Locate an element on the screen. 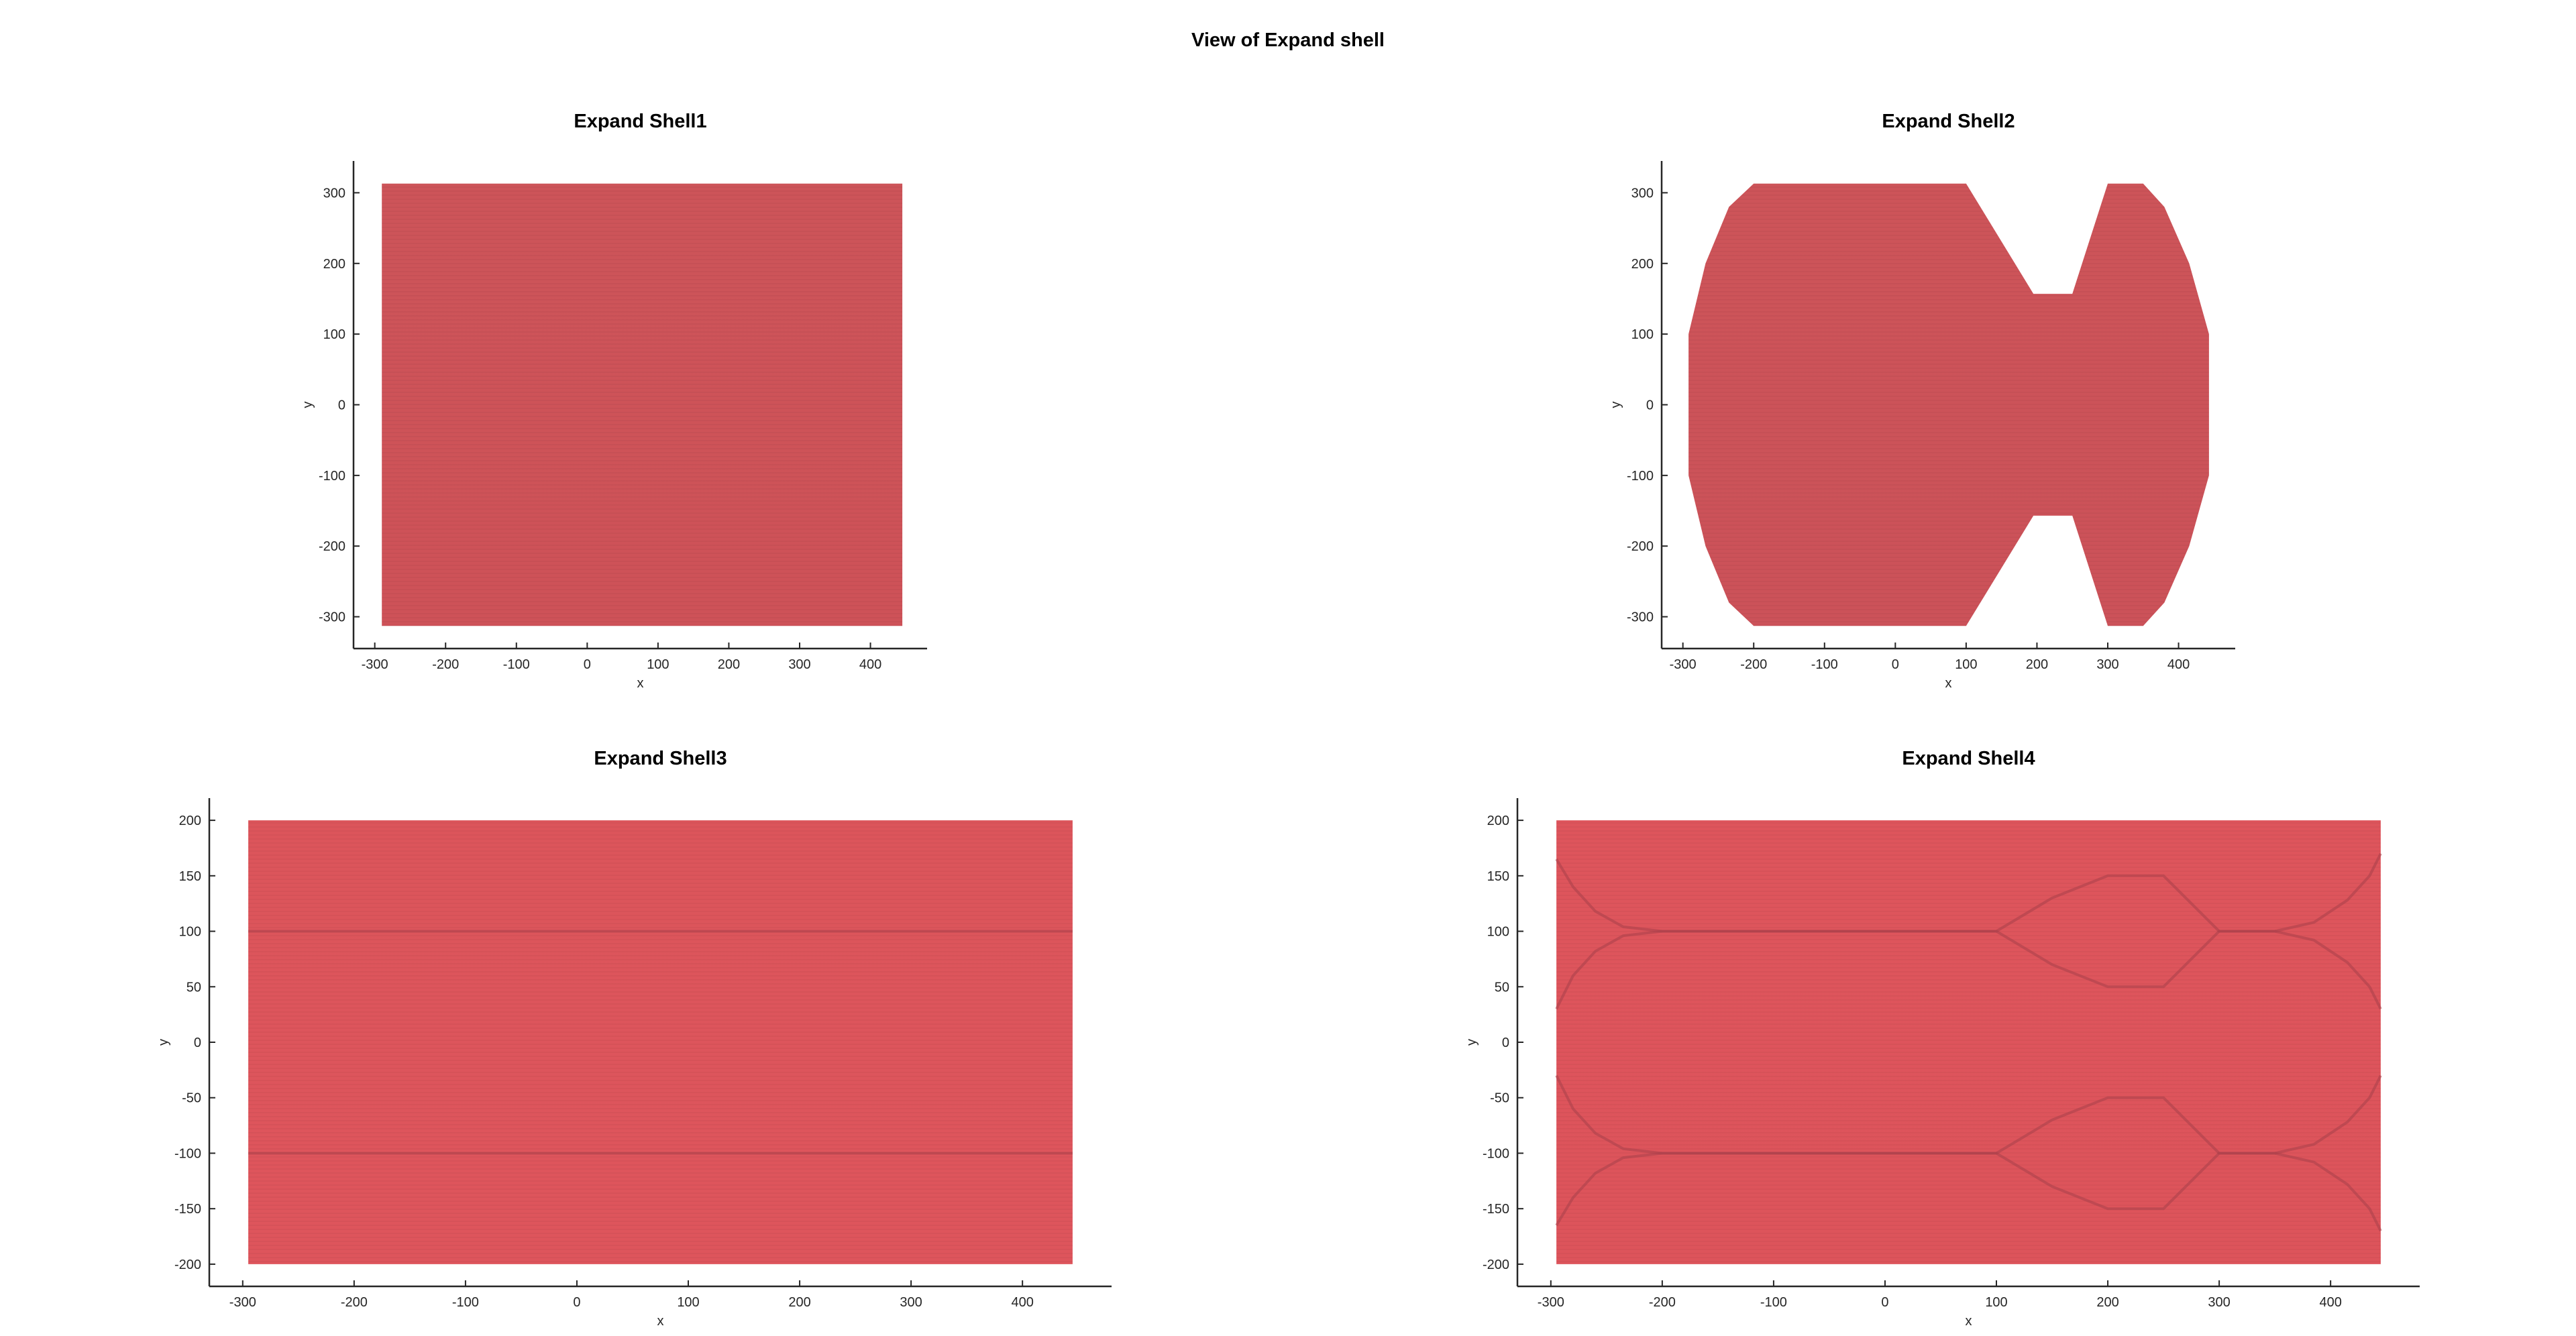  panel-title: Expand Shell1 is located at coordinates (640, 122).